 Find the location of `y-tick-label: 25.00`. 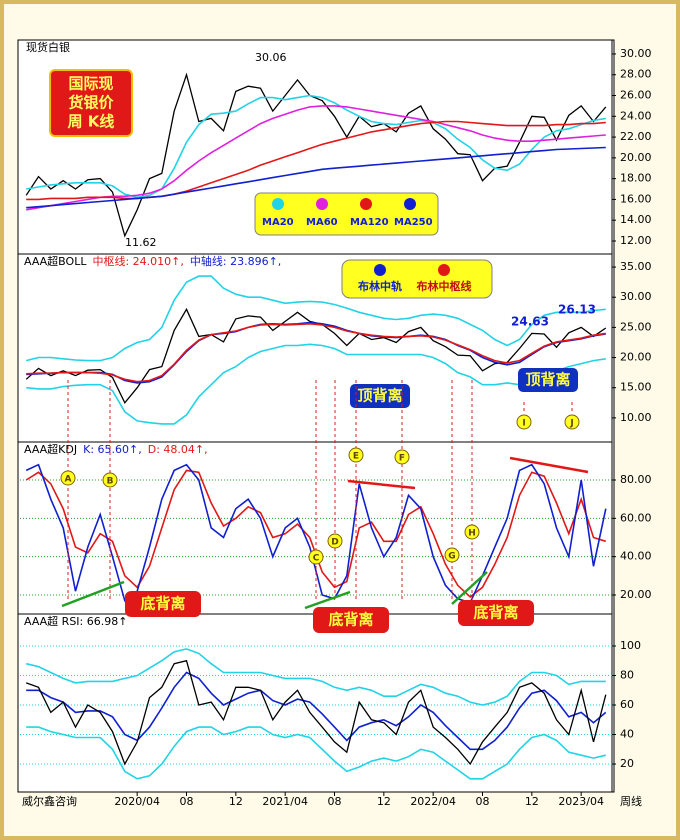

y-tick-label: 25.00 is located at coordinates (636, 326).